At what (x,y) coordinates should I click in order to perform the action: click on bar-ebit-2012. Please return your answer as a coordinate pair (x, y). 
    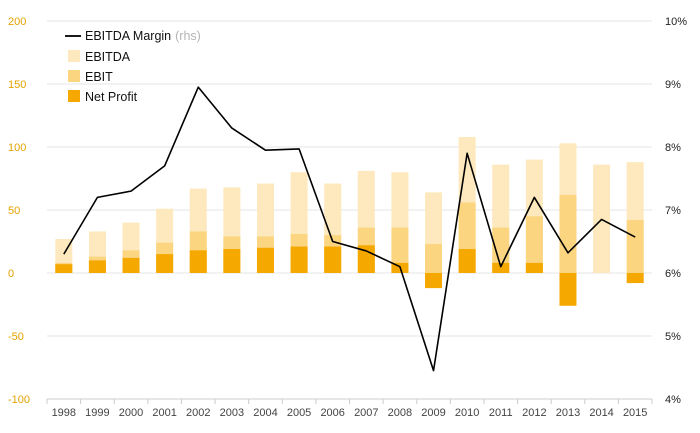
    Looking at the image, I should click on (534, 244).